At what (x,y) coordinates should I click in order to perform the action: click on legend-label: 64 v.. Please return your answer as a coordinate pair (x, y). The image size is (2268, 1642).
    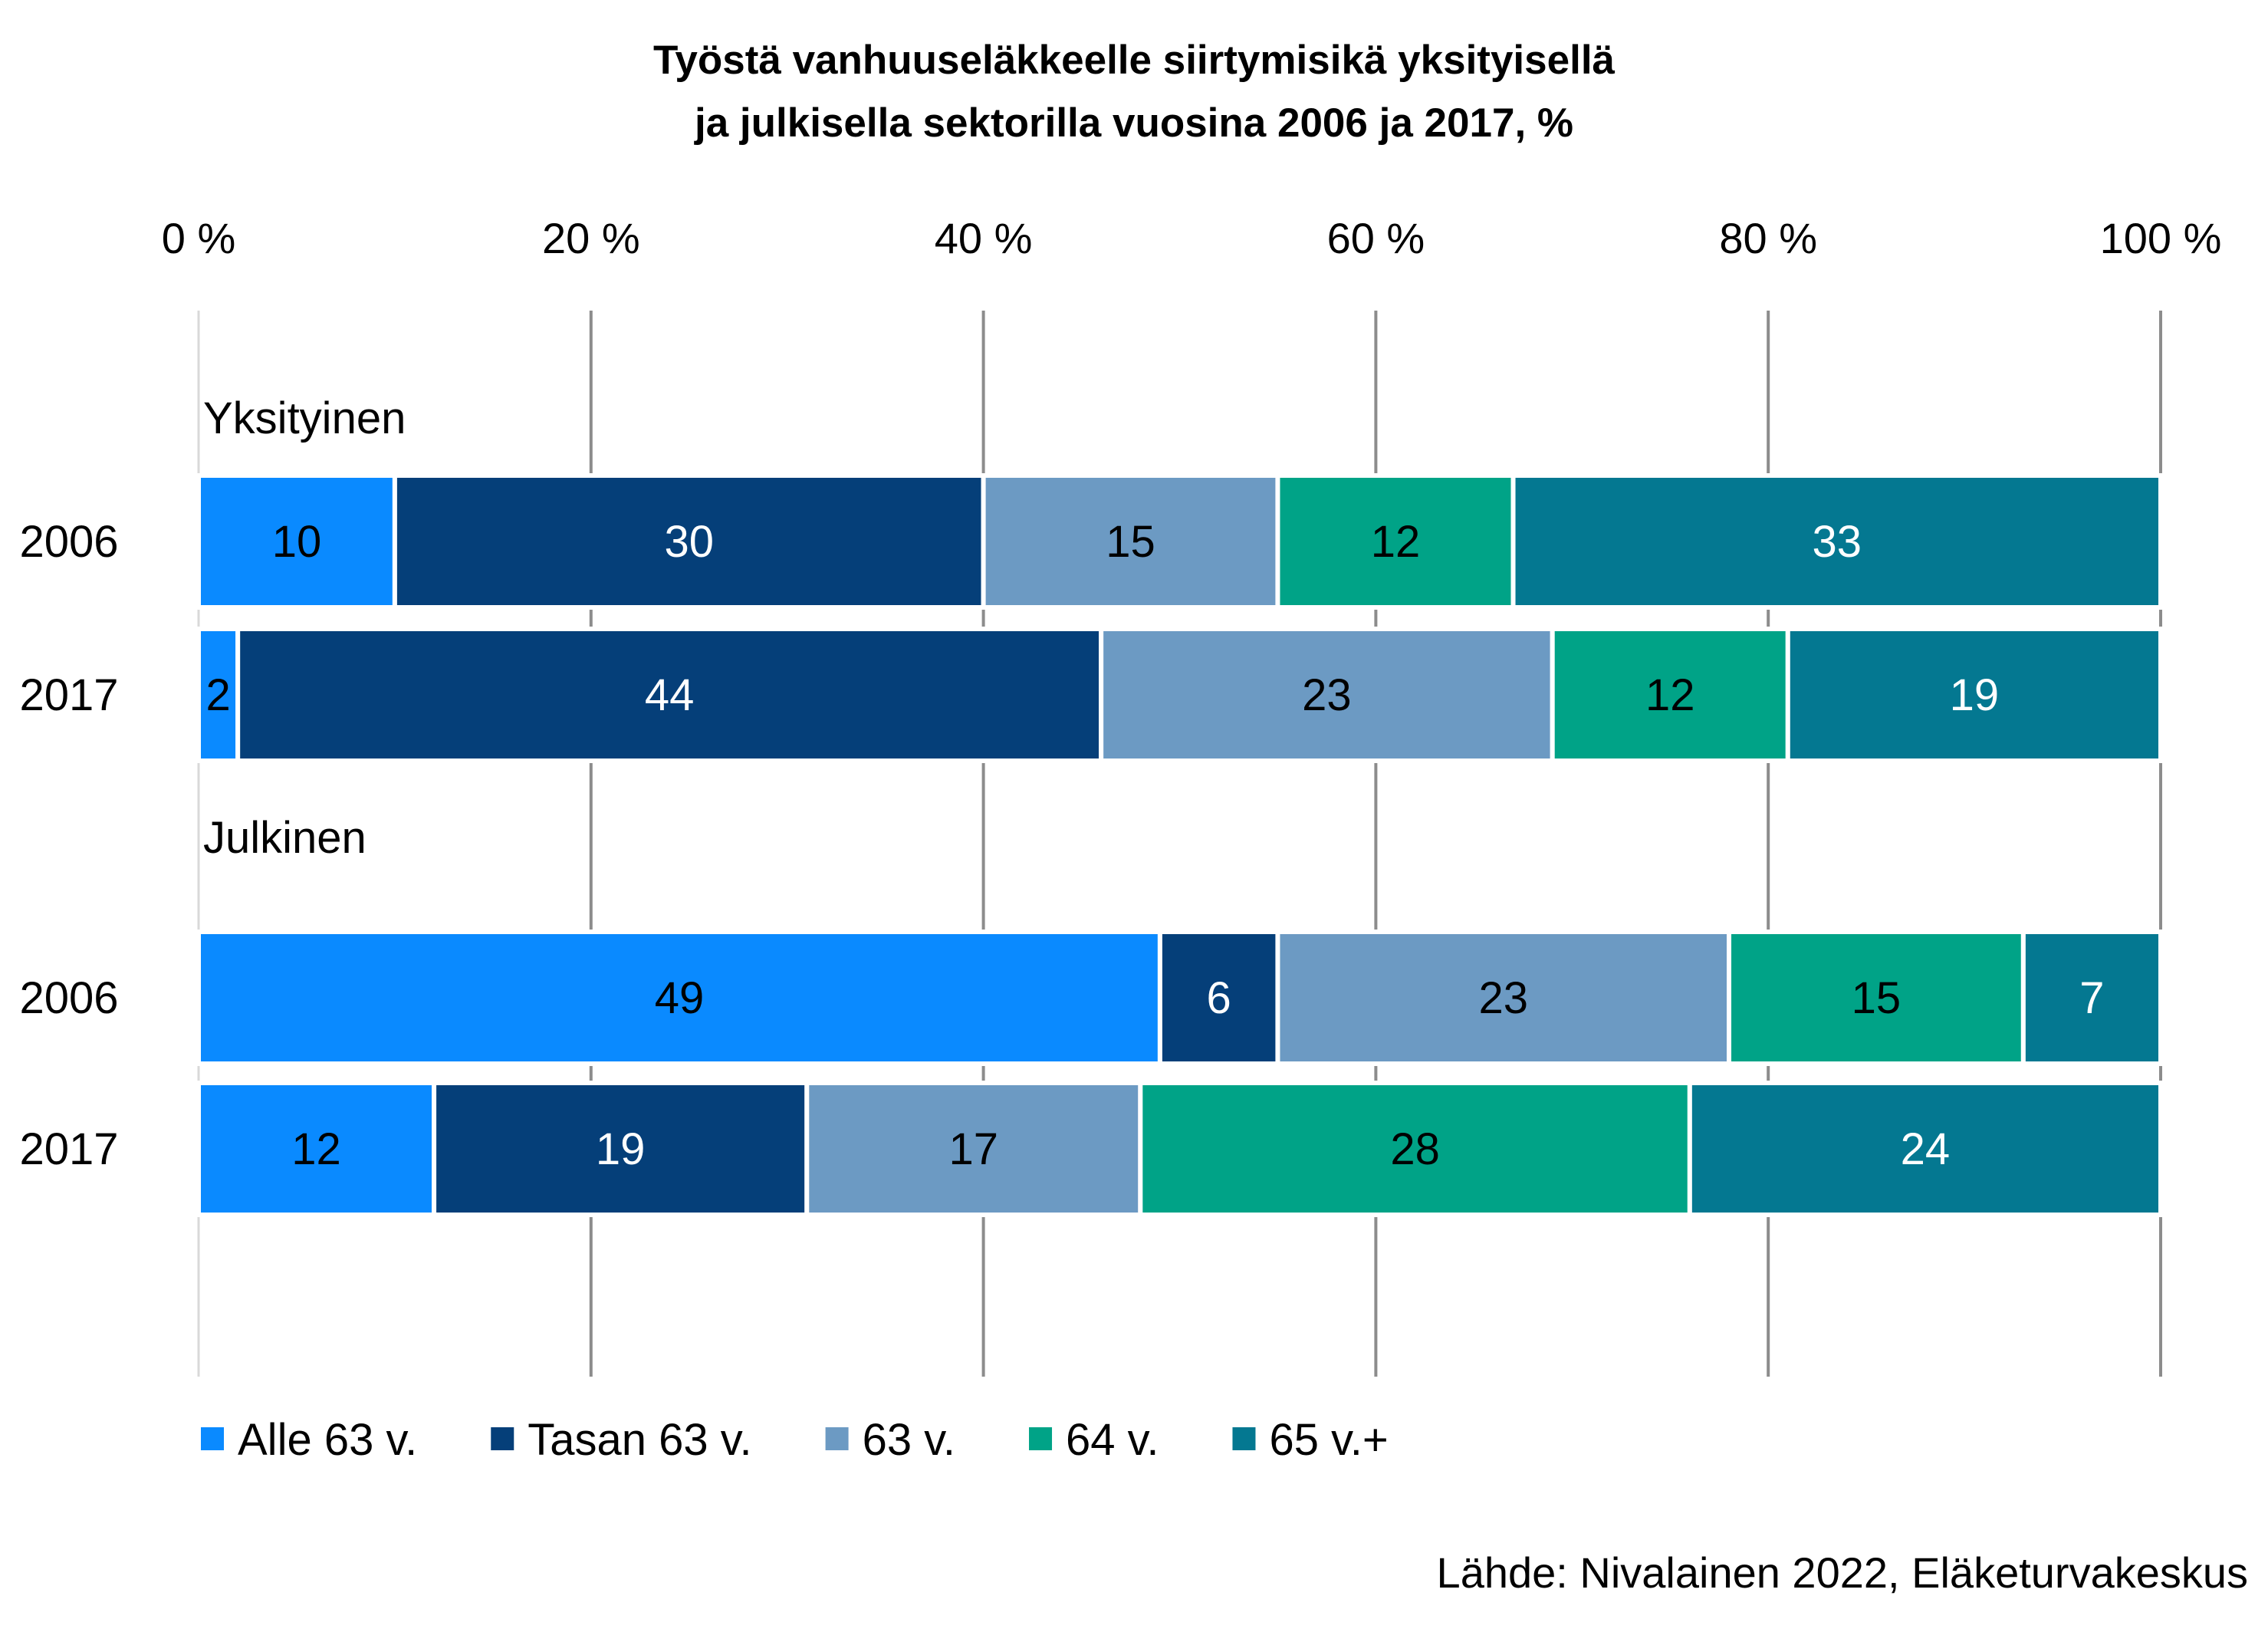
    Looking at the image, I should click on (1112, 1440).